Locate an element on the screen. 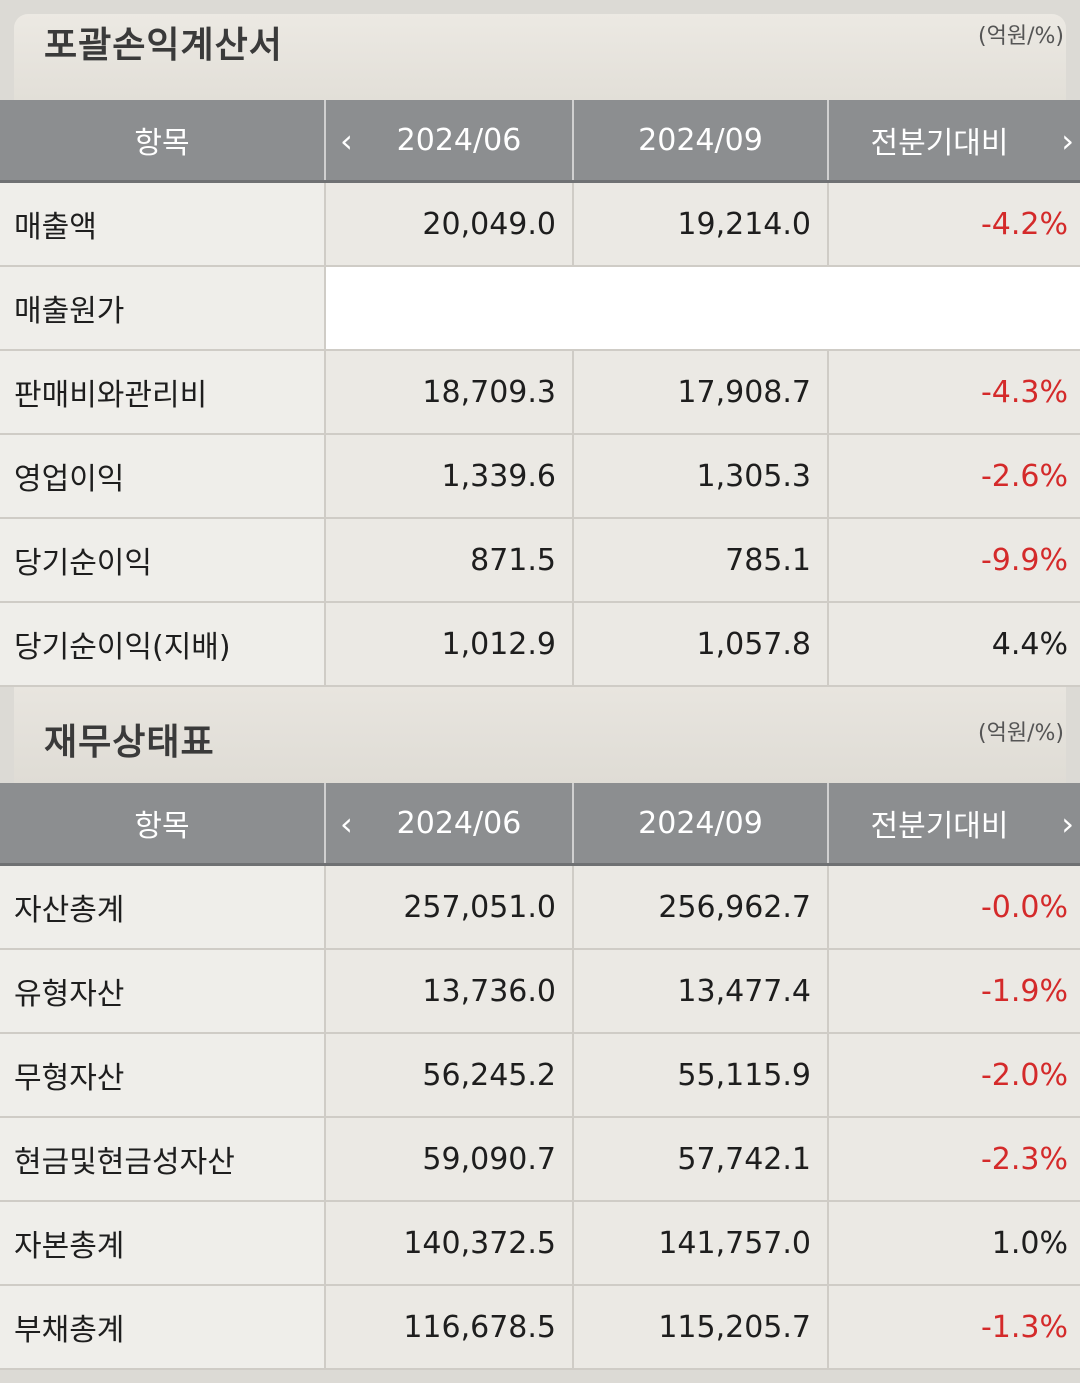 The height and width of the screenshot is (1383, 1080). prev-value: 59,090.7 is located at coordinates (449, 1159).